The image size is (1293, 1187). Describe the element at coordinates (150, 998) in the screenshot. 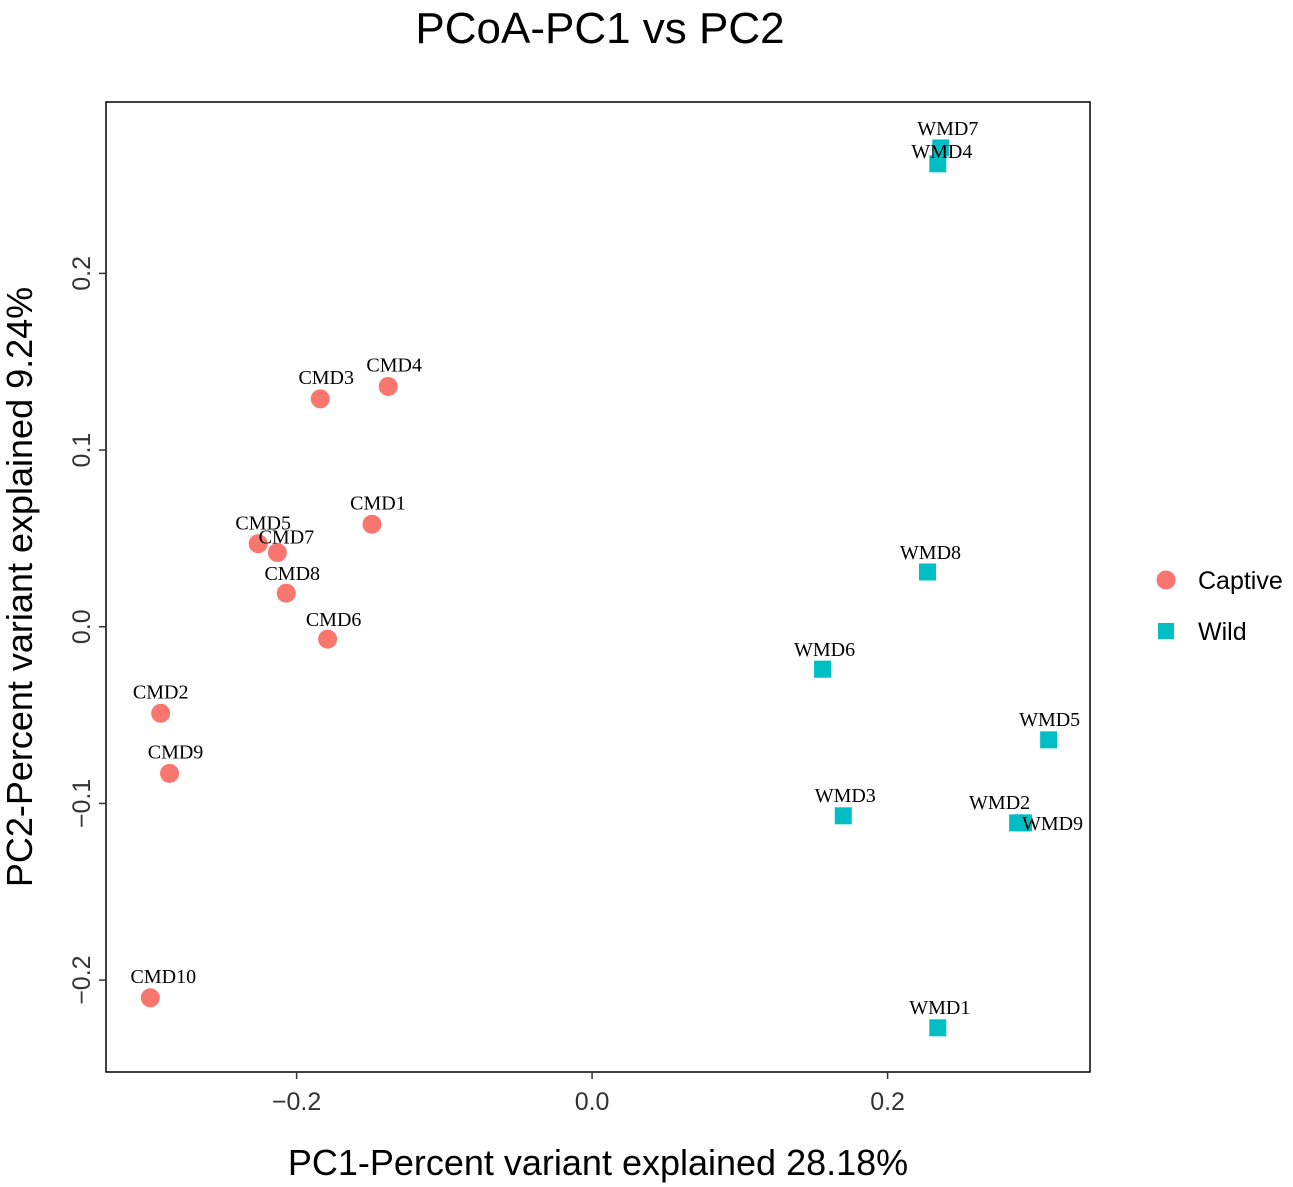

I see `point-cmd10` at that location.